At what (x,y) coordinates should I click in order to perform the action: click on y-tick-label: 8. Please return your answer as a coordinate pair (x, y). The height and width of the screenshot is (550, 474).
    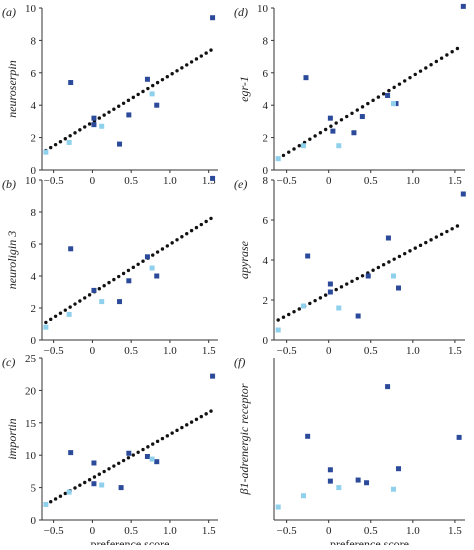
    Looking at the image, I should click on (34, 41).